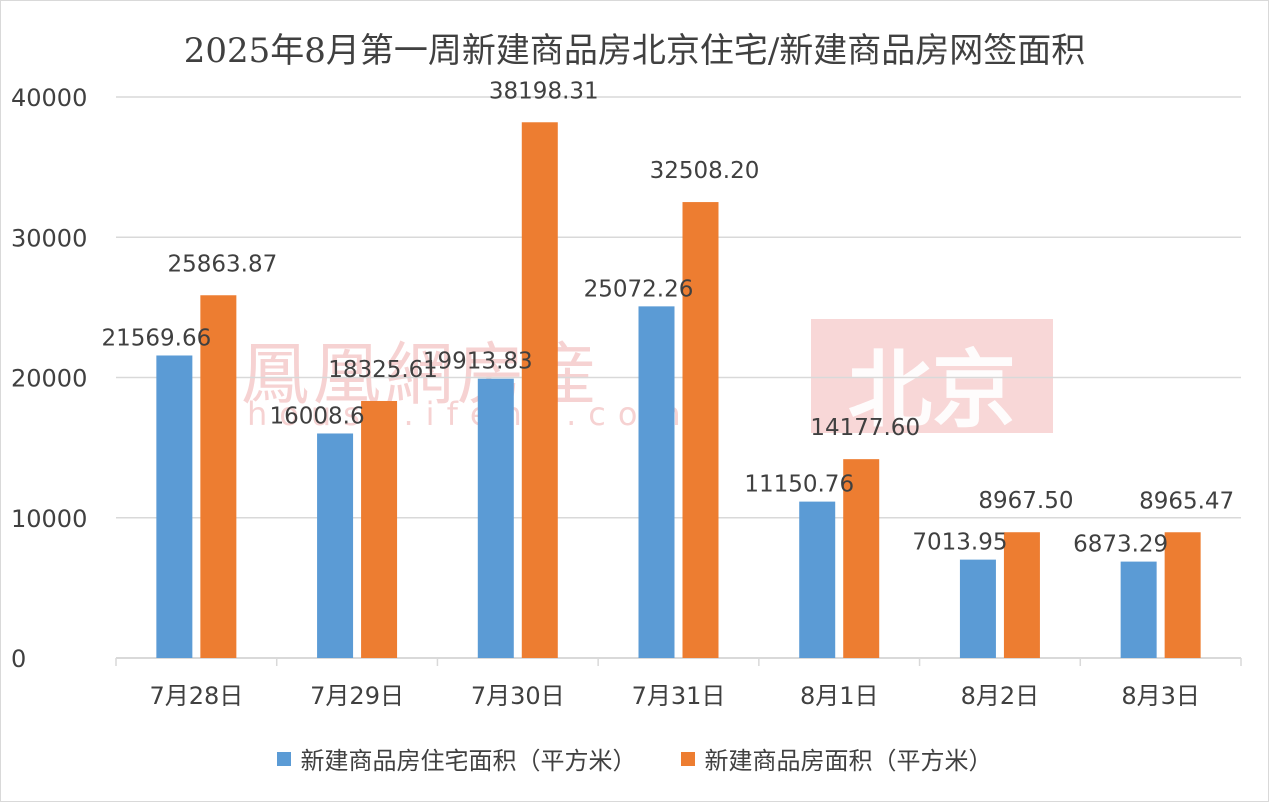  I want to click on legend-item-series1: 新建商品房住宅面积（平方米）, so click(456, 758).